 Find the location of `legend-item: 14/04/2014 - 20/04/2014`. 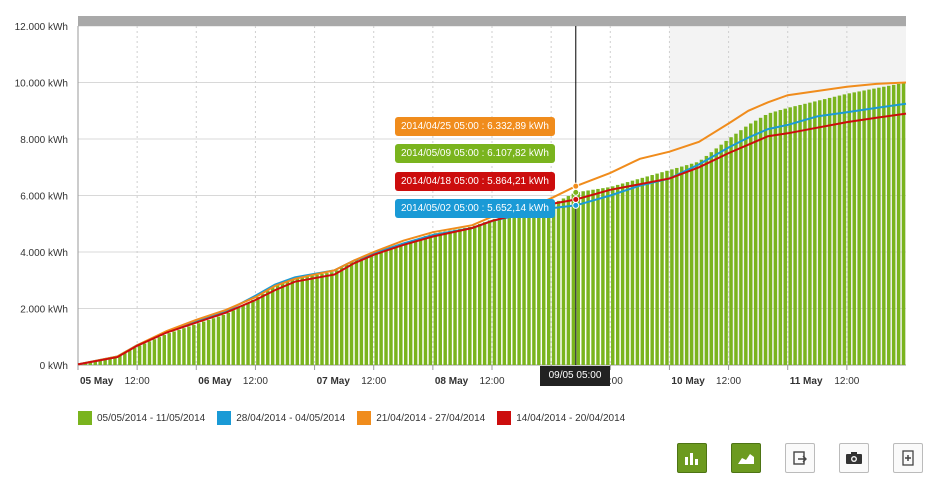

legend-item: 14/04/2014 - 20/04/2014 is located at coordinates (561, 418).